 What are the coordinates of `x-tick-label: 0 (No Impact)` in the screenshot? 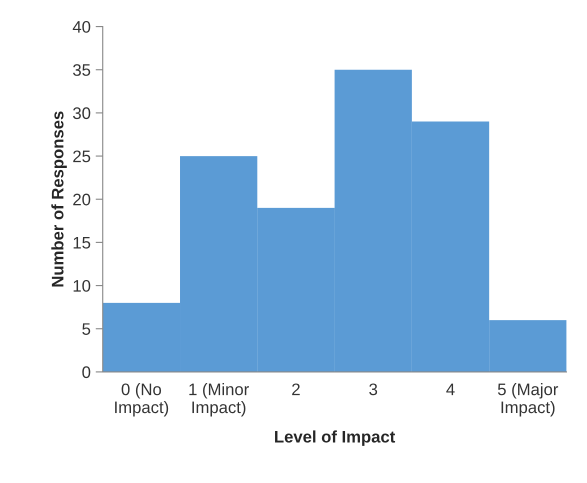 It's located at (141, 400).